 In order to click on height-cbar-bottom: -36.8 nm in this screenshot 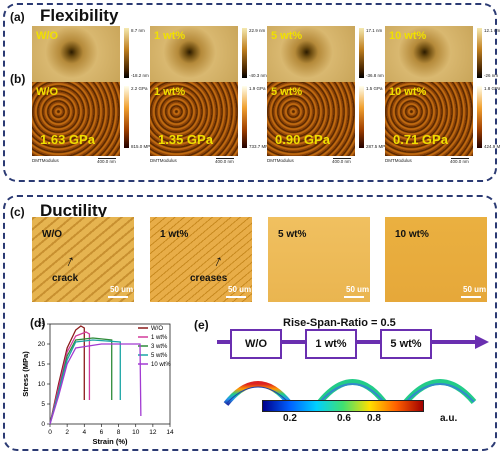, I will do `click(375, 75)`.